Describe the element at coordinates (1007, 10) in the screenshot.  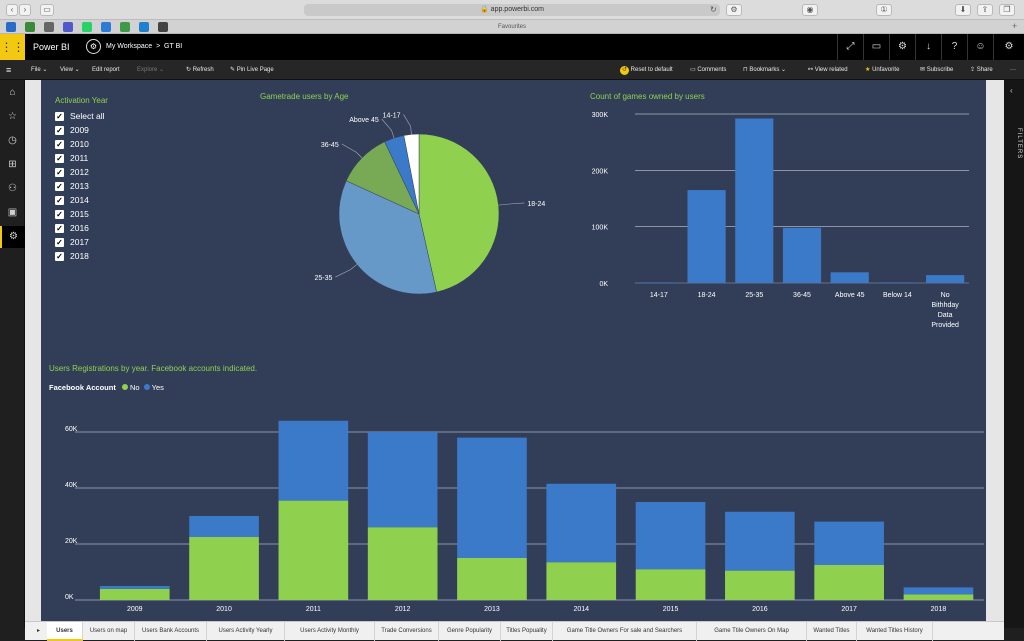
I see `tabs-icon: ❐` at that location.